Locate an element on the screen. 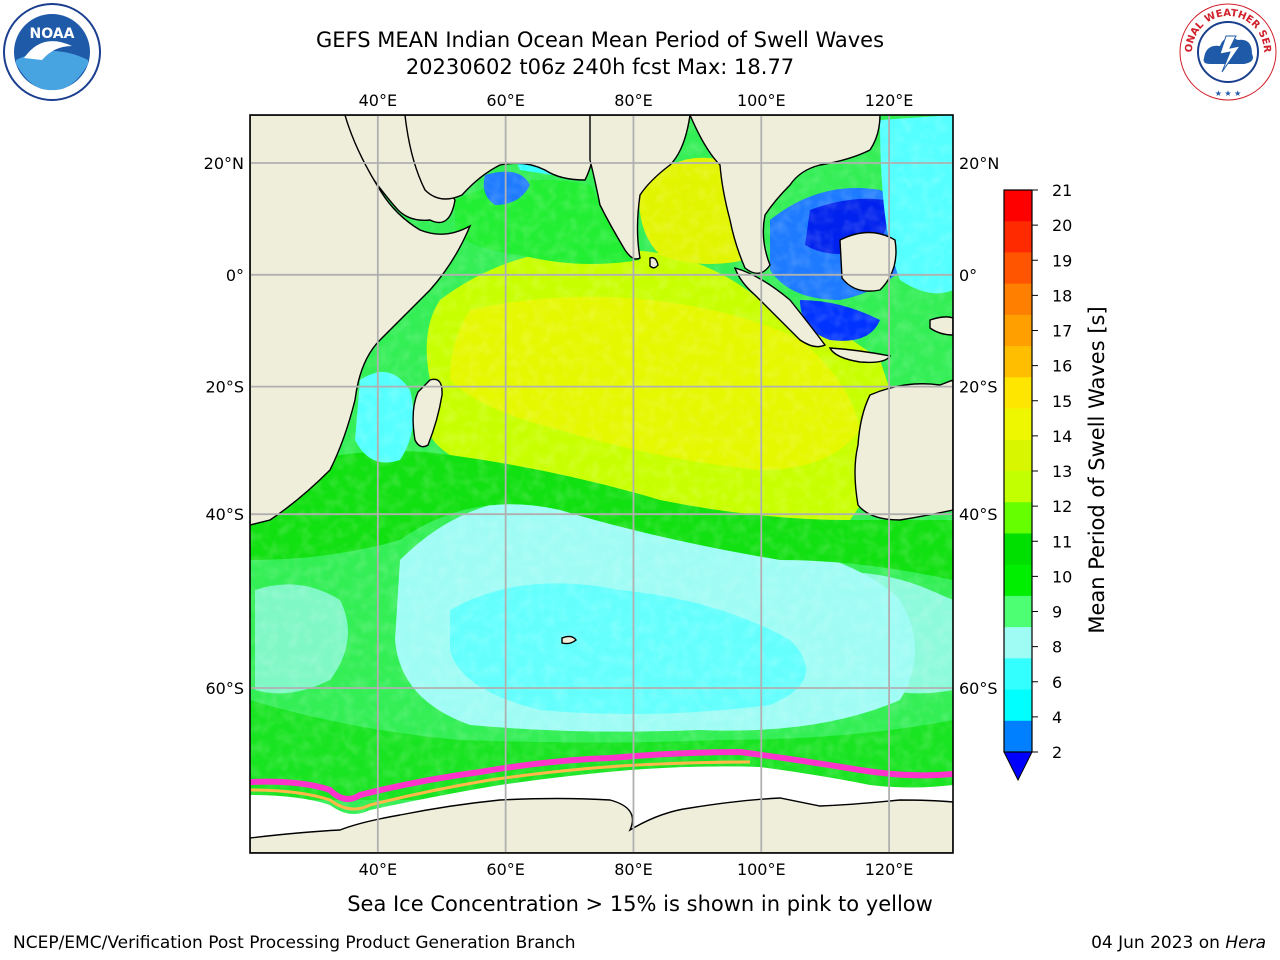 This screenshot has width=1280, height=960. lon-tick-bottom-0: 40°E is located at coordinates (378, 869).